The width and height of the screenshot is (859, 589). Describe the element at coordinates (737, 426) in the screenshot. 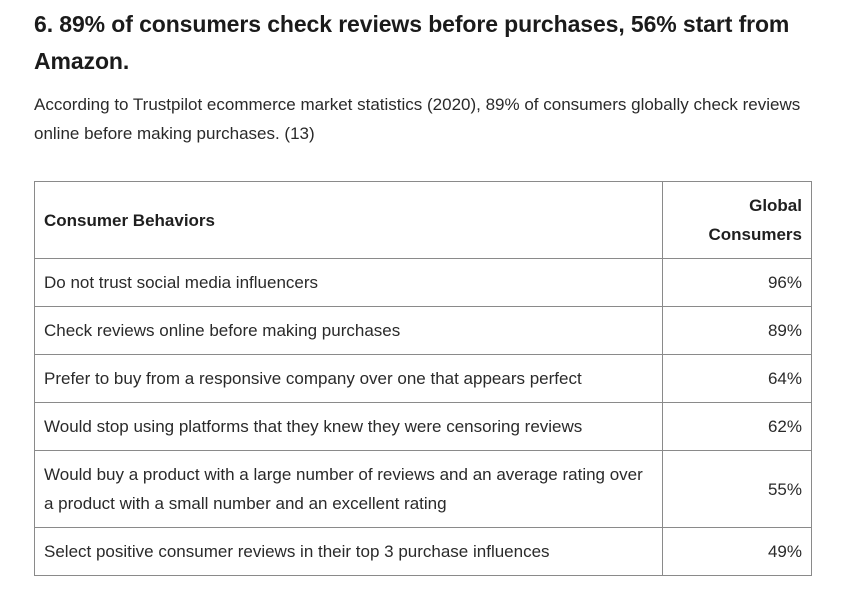

I see `value-cell: 62%` at that location.